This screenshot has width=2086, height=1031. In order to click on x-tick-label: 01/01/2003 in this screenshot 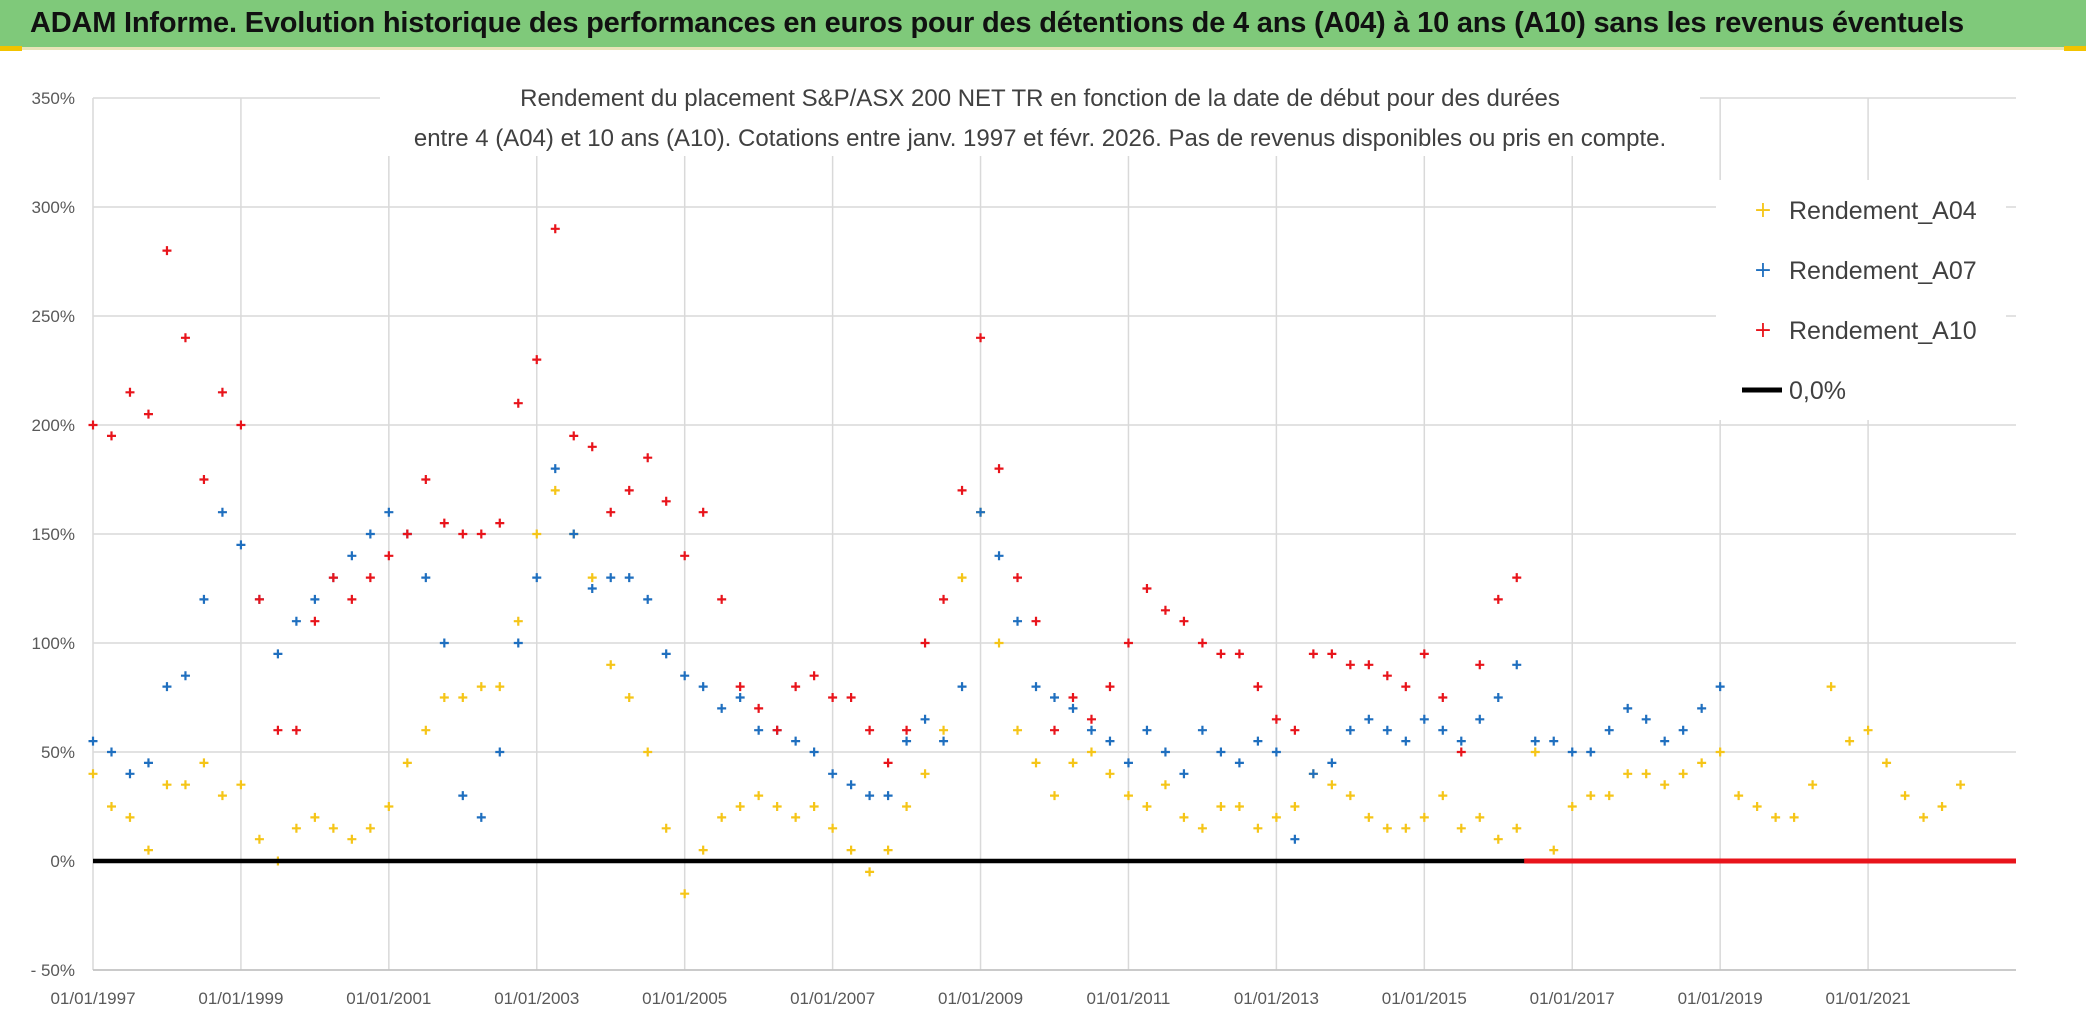, I will do `click(536, 998)`.